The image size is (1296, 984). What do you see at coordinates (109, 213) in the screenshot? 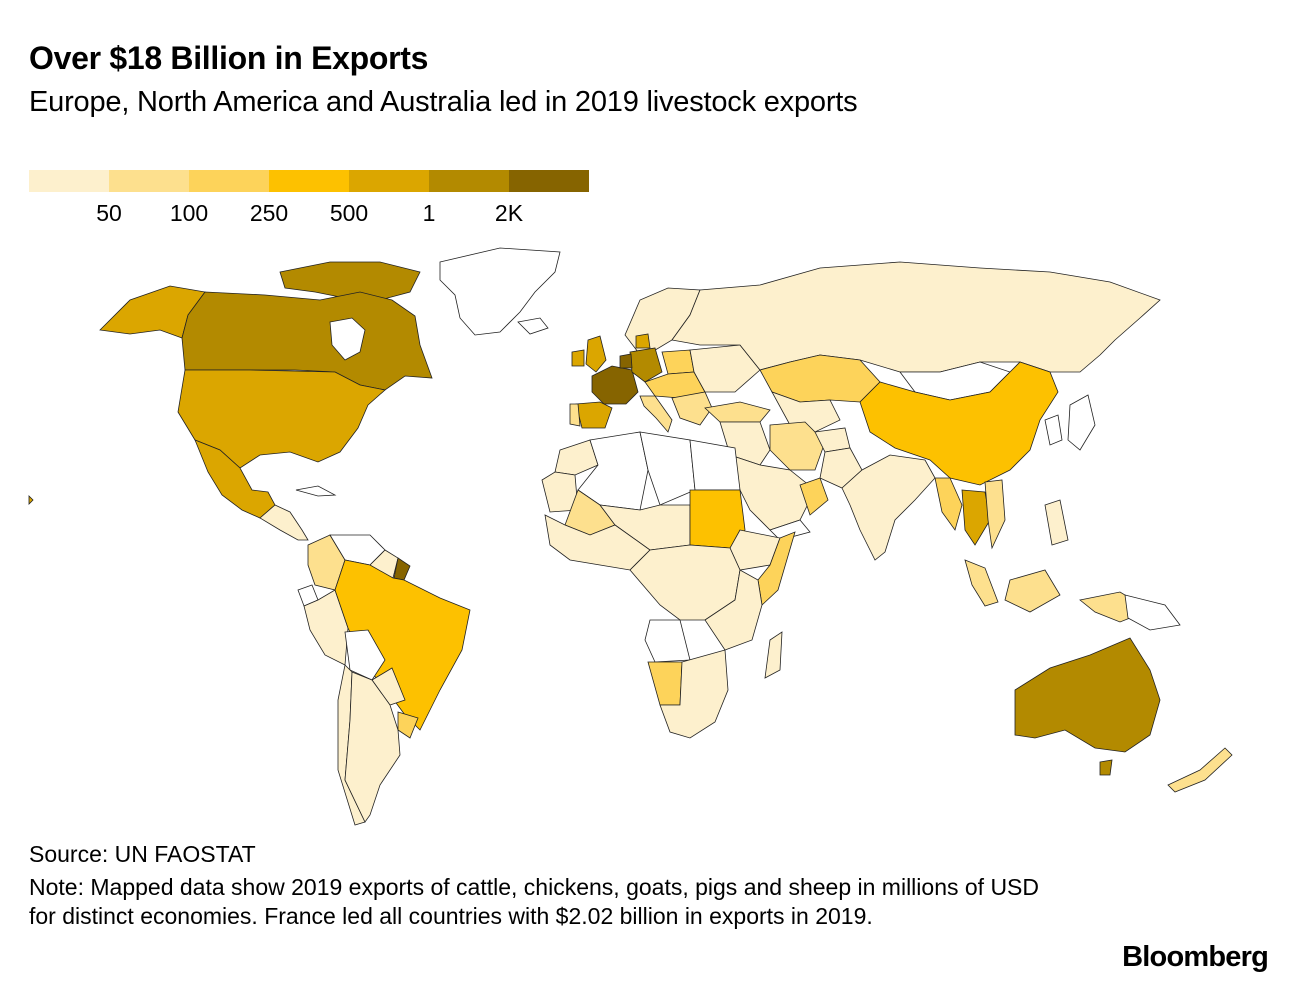
I see `legend-tick-50: 50` at bounding box center [109, 213].